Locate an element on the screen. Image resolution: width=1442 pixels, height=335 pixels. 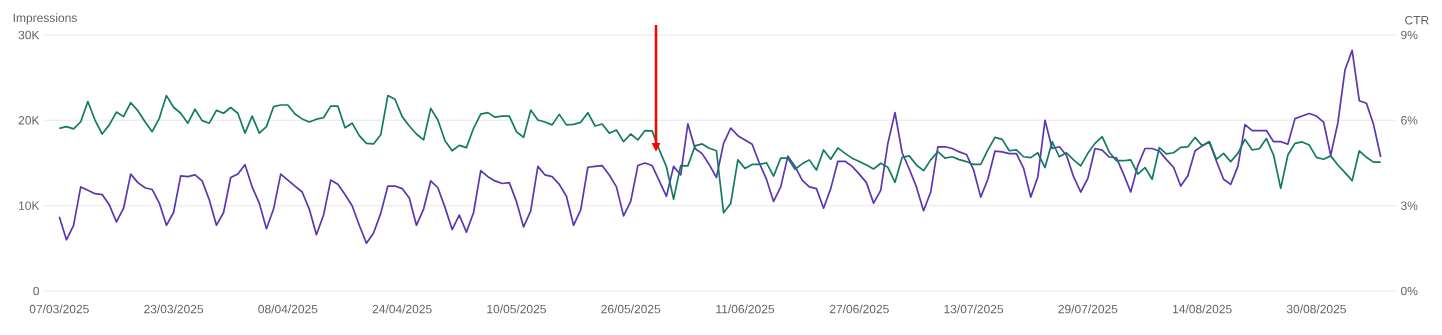
x-tick-label: 27/06/2025 is located at coordinates (859, 309).